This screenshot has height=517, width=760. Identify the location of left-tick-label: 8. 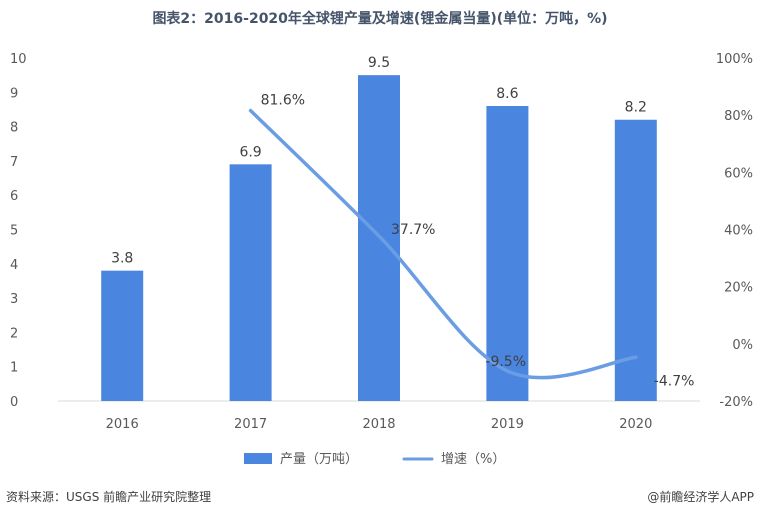
(14, 128).